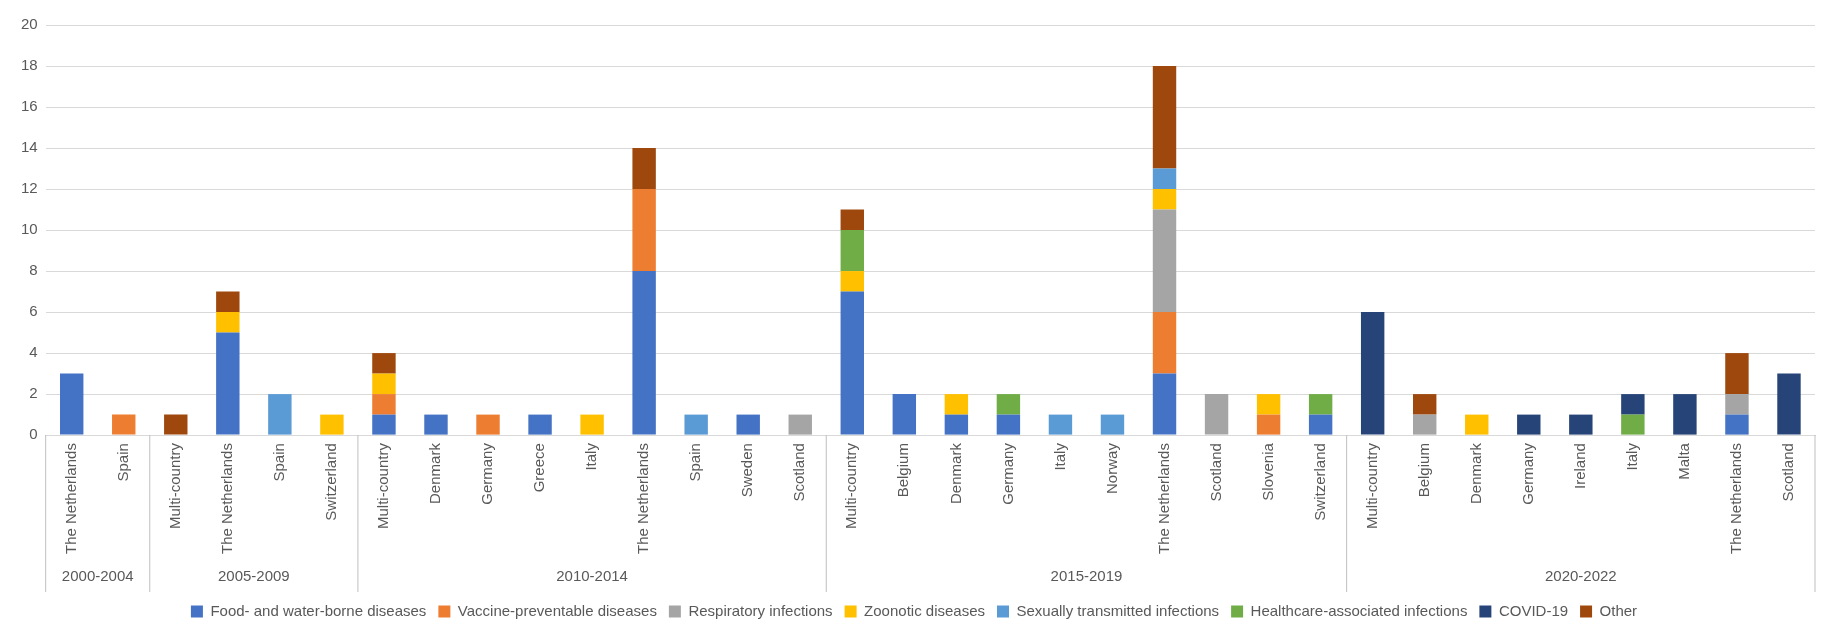  Describe the element at coordinates (1118, 610) in the screenshot. I see `legend-label: Sexually transmitted infections` at that location.